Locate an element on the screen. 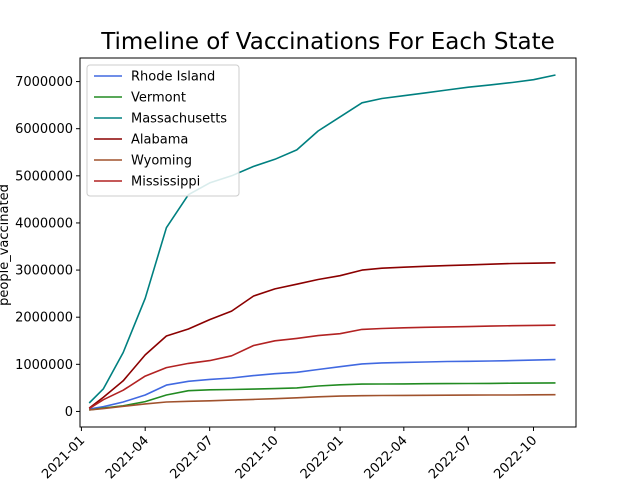 Image resolution: width=640 pixels, height=480 pixels. series-line-wyoming is located at coordinates (322, 402).